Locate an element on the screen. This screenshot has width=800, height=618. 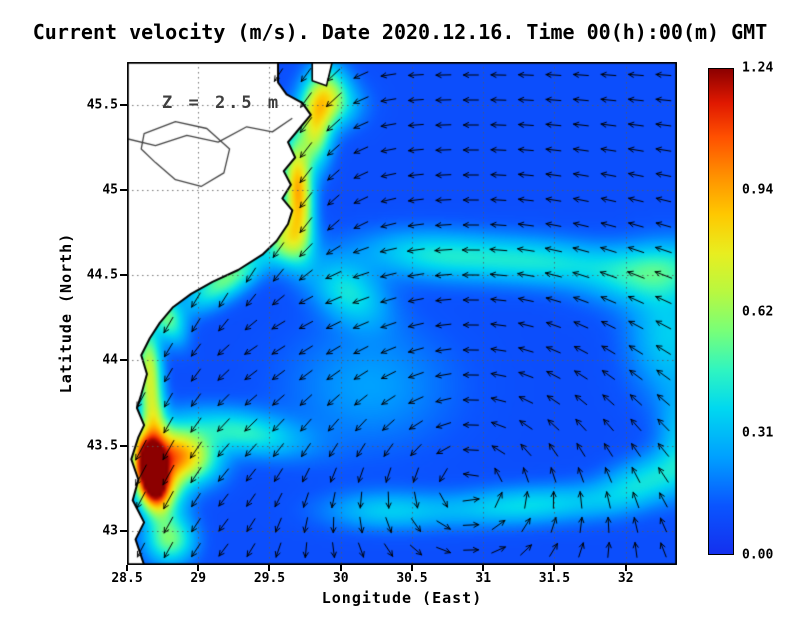
x-tick-label: 30.5 is located at coordinates (412, 578).